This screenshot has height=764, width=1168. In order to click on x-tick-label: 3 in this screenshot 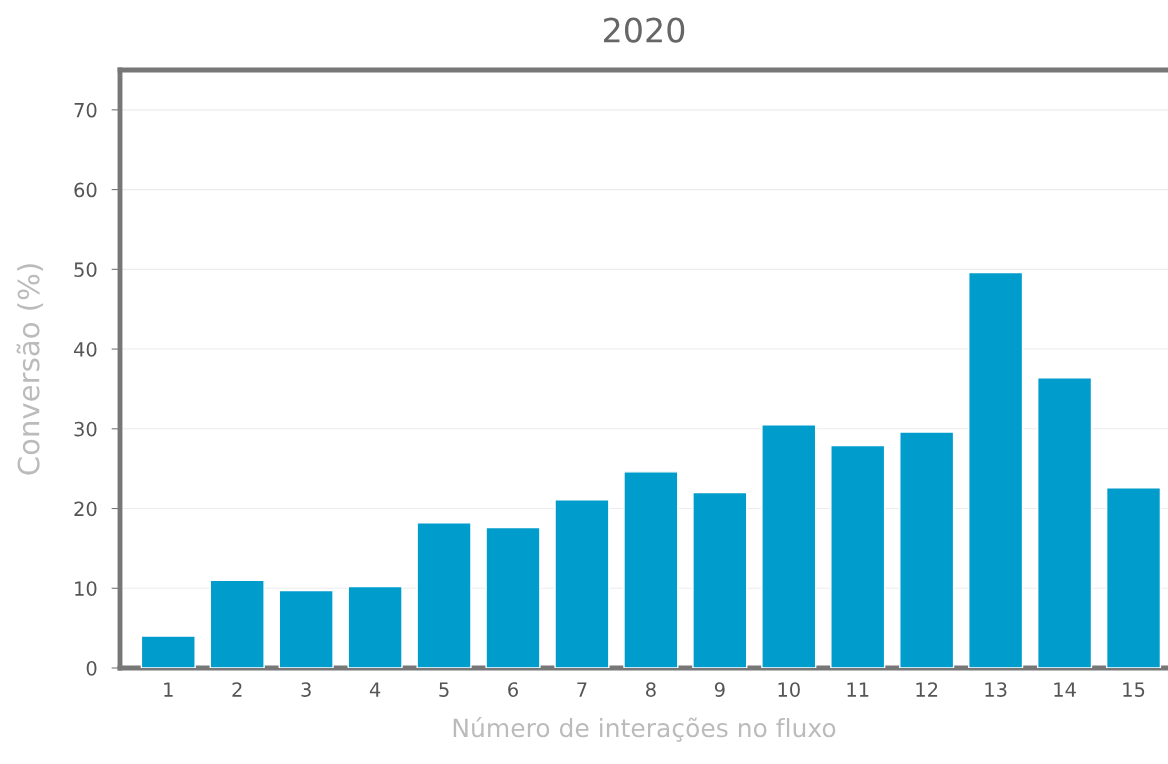, I will do `click(306, 689)`.